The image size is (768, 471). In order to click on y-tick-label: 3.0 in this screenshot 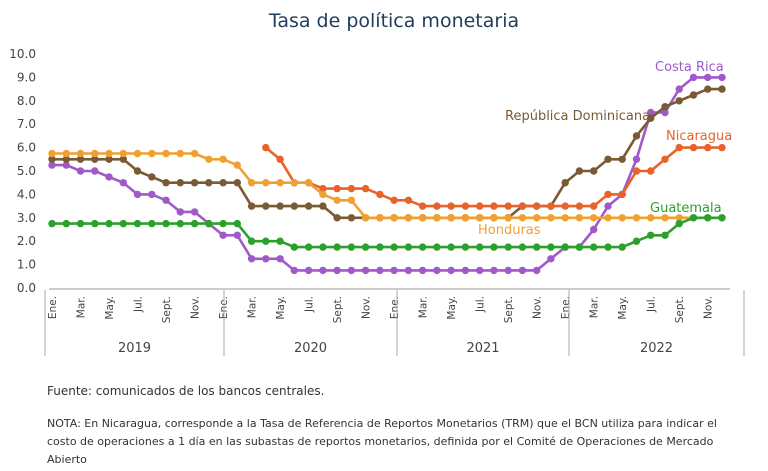, I will do `click(26, 218)`.